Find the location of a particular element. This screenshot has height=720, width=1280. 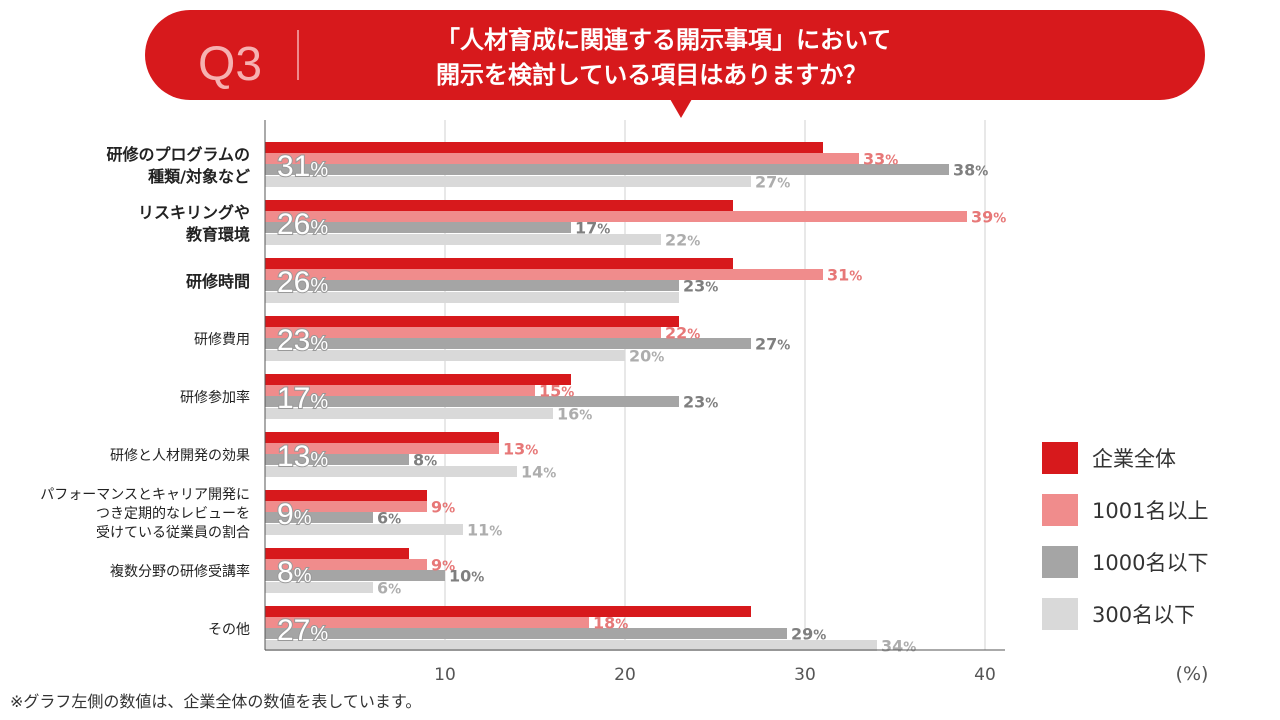

series-value-label: 6% is located at coordinates (389, 588).